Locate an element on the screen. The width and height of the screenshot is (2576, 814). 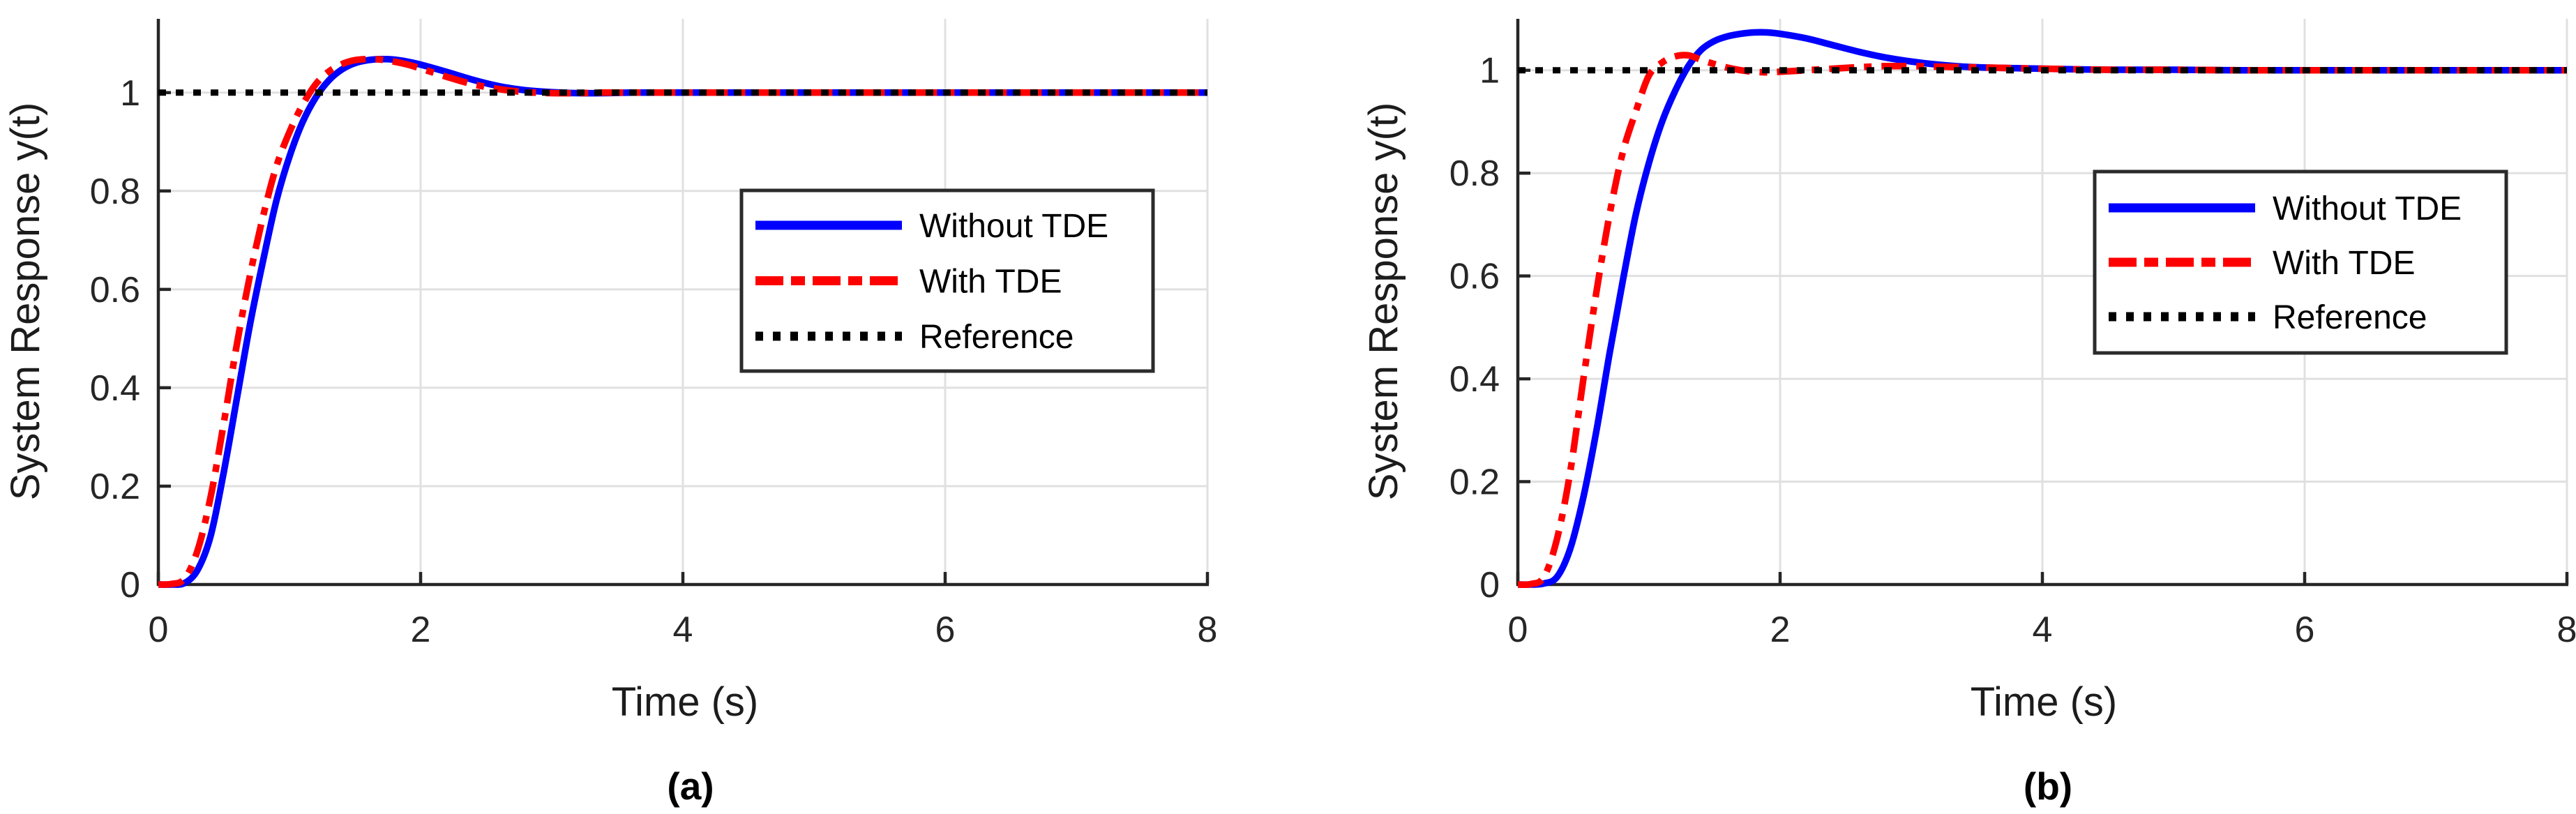
legend-b: Without TDE With TDE Reference is located at coordinates (2300, 262).